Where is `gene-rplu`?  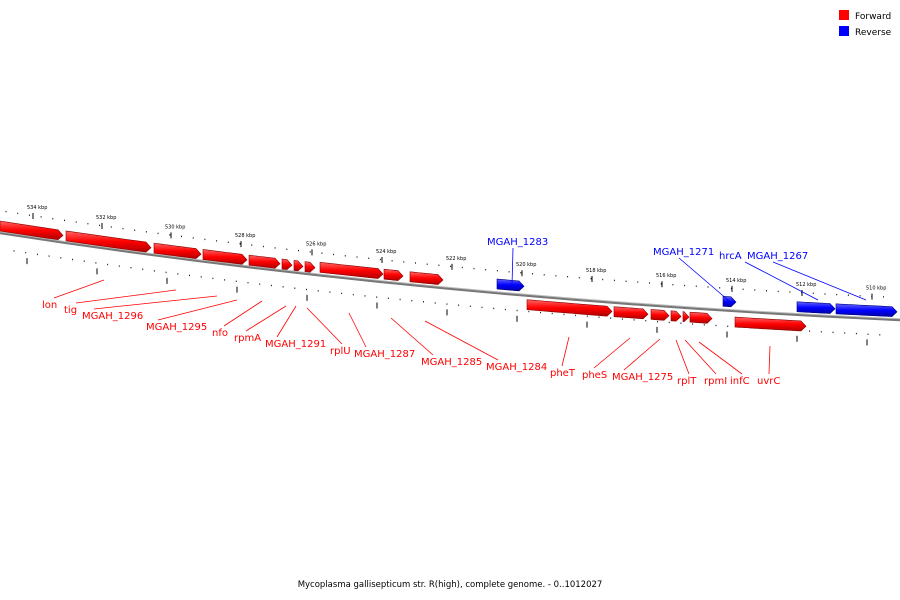 gene-rplu is located at coordinates (310, 267).